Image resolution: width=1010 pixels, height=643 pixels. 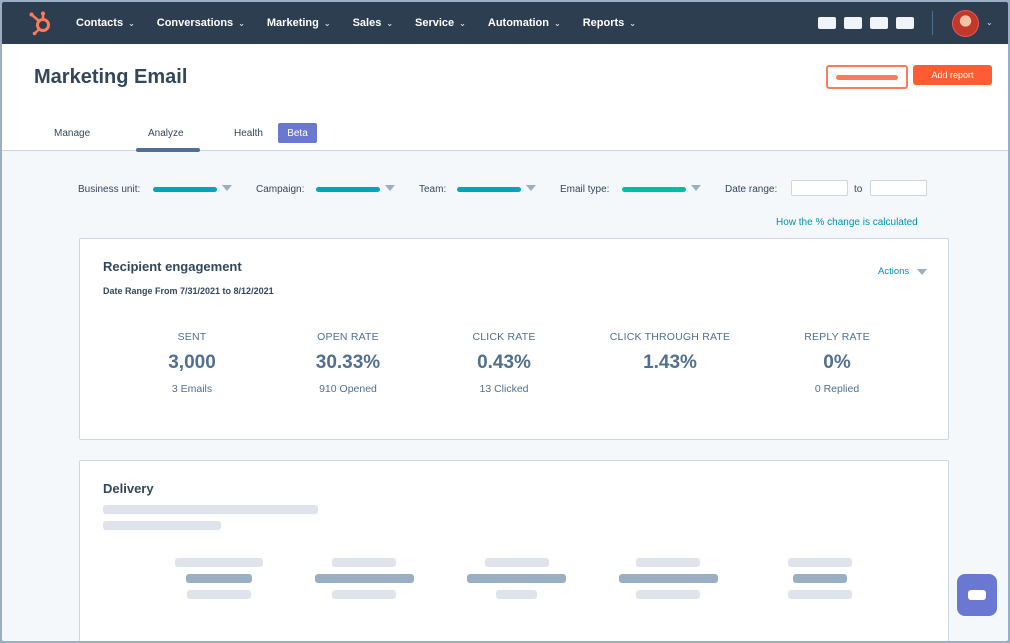 I want to click on metric-subtext: 910 Opened, so click(x=348, y=389).